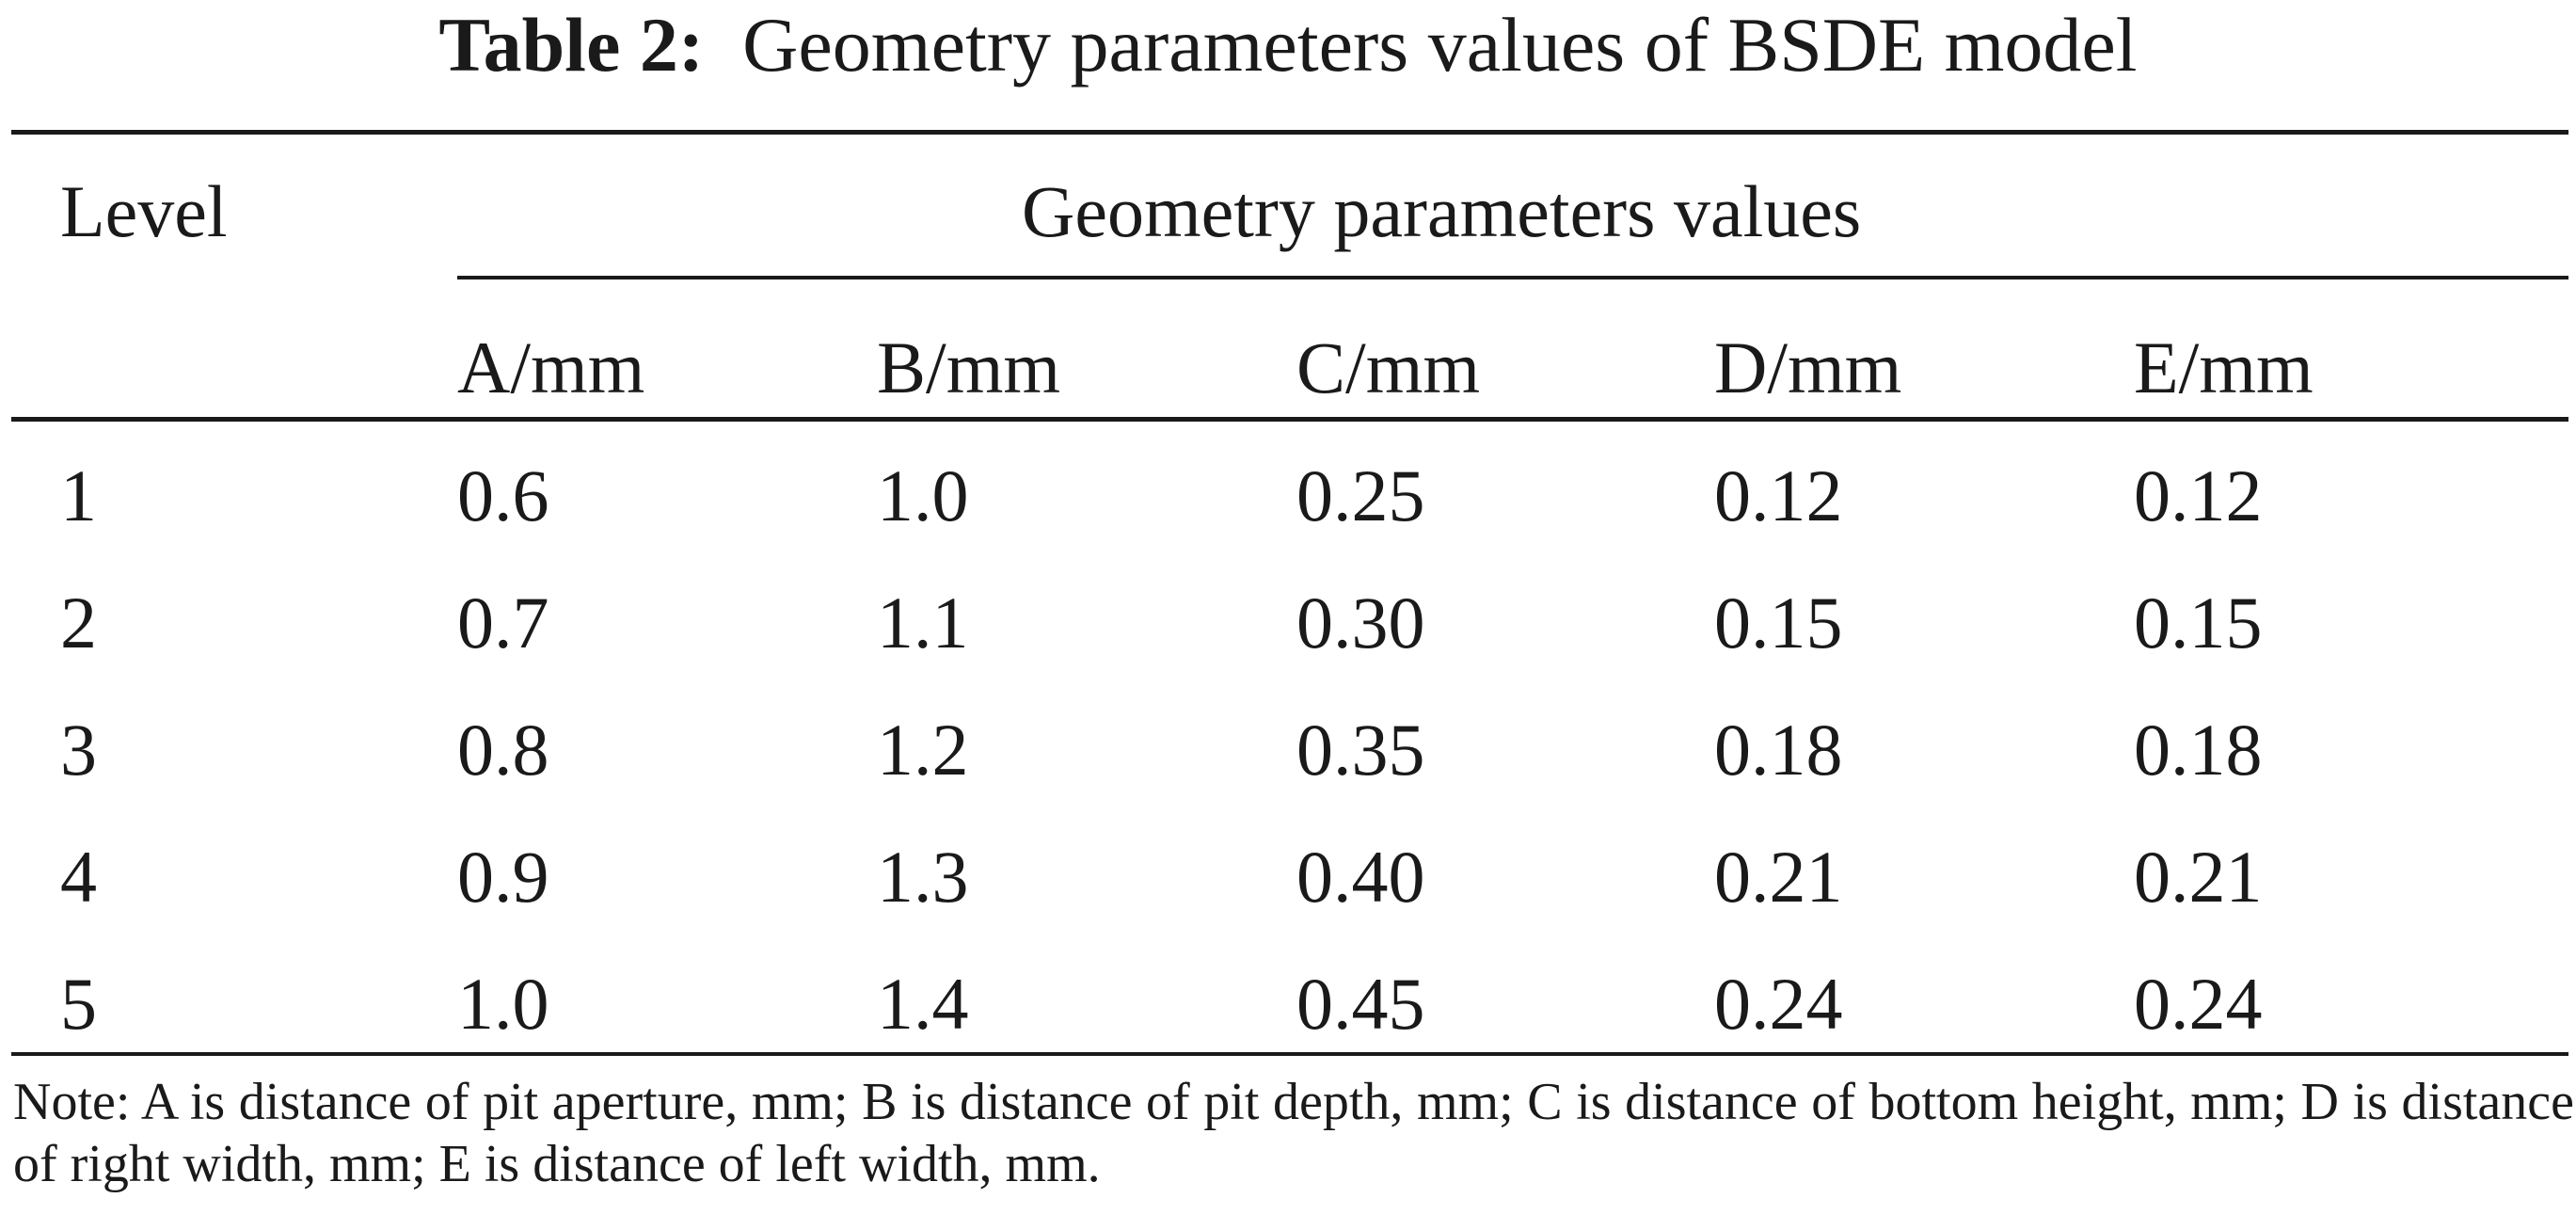 Image resolution: width=2576 pixels, height=1214 pixels. I want to click on row-2-e: 0.15, so click(2198, 623).